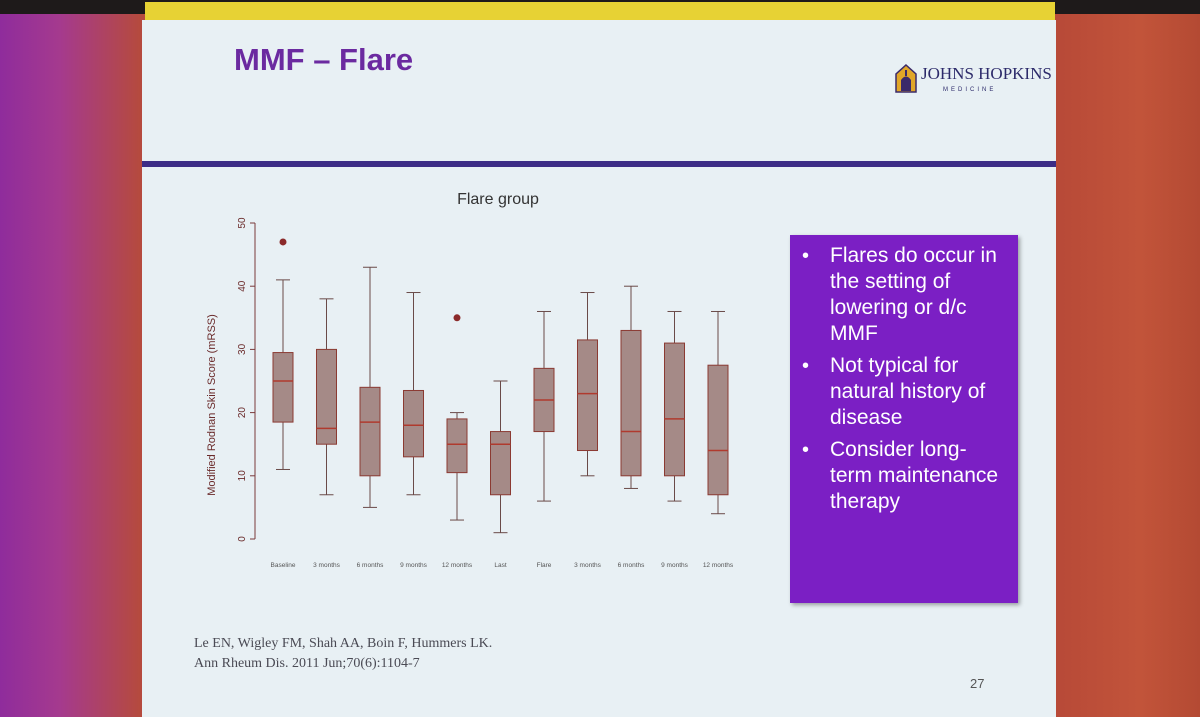 Image resolution: width=1200 pixels, height=717 pixels. What do you see at coordinates (242, 476) in the screenshot?
I see `y-tick-label: 10` at bounding box center [242, 476].